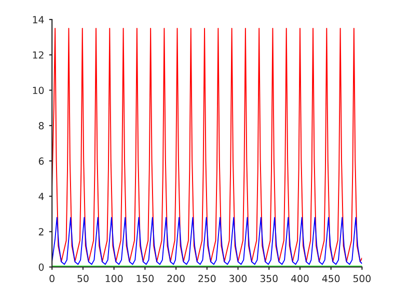  What do you see at coordinates (41, 161) in the screenshot?
I see `y-tick-label: 6` at bounding box center [41, 161].